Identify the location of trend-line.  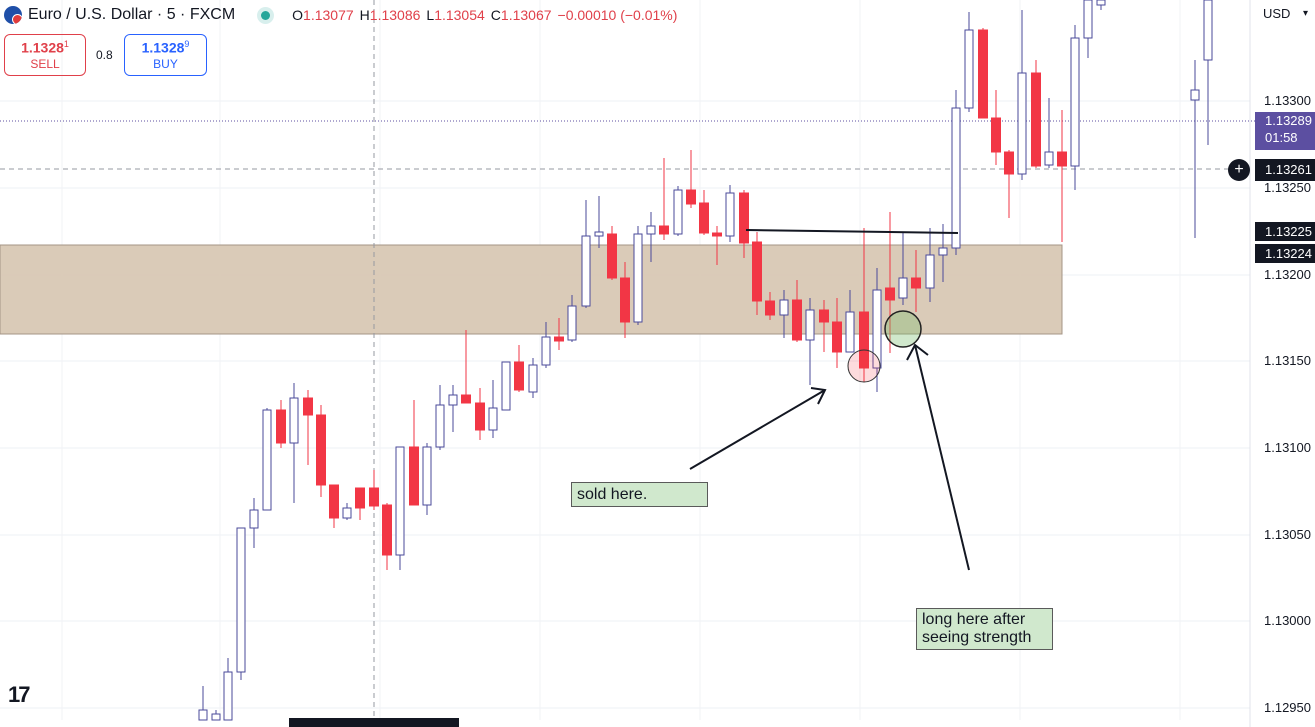
(852, 231).